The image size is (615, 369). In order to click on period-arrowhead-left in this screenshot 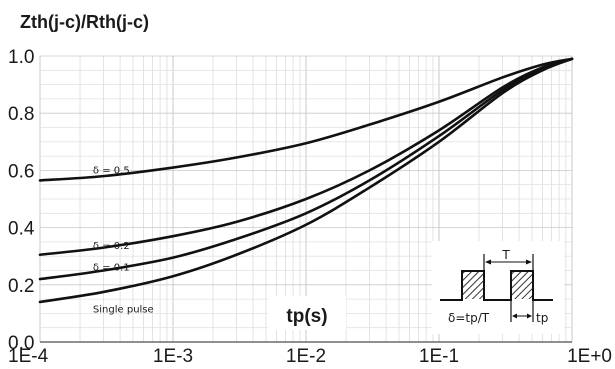, I will do `click(488, 262)`.